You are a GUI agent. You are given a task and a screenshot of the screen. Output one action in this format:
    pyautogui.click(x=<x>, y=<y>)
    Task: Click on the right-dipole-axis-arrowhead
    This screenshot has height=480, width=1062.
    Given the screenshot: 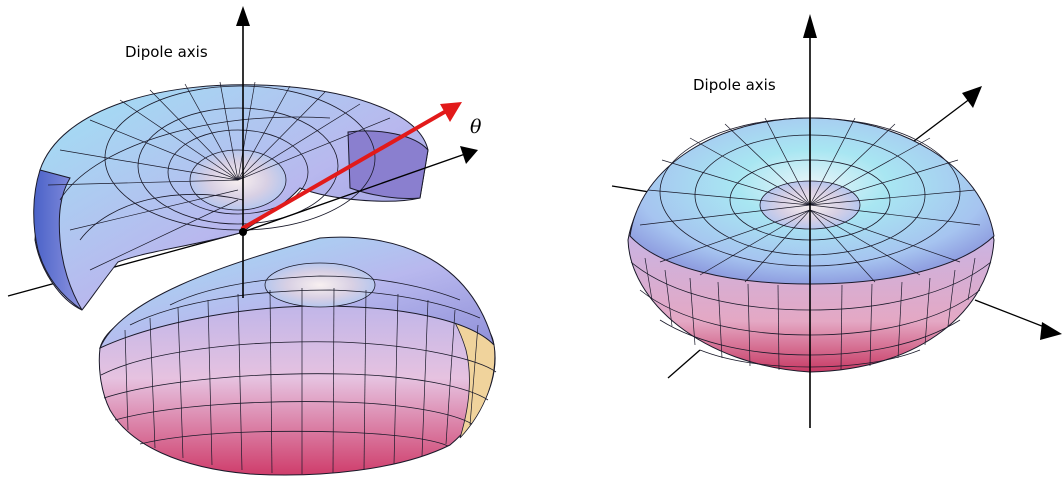 What is the action you would take?
    pyautogui.click(x=810, y=26)
    